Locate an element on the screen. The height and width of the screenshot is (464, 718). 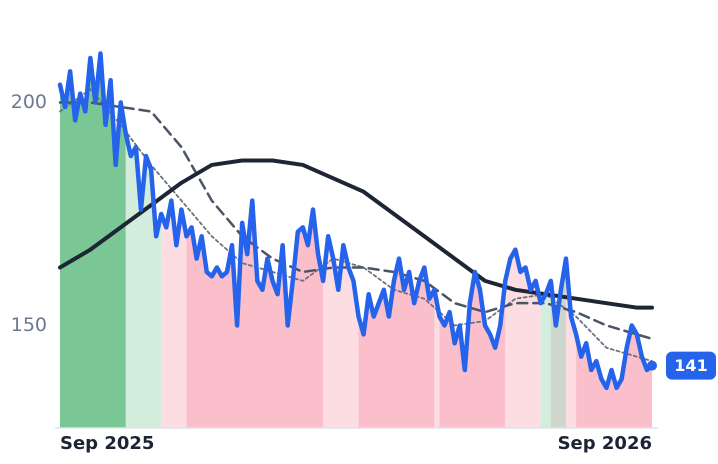
y-tick-label: 150 is located at coordinates (29, 325).